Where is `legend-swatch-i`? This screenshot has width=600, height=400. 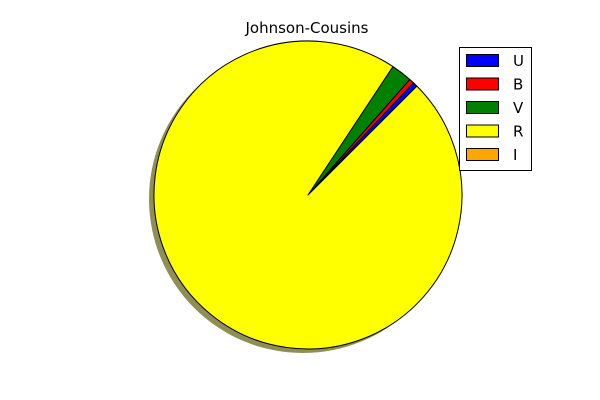
legend-swatch-i is located at coordinates (482, 154).